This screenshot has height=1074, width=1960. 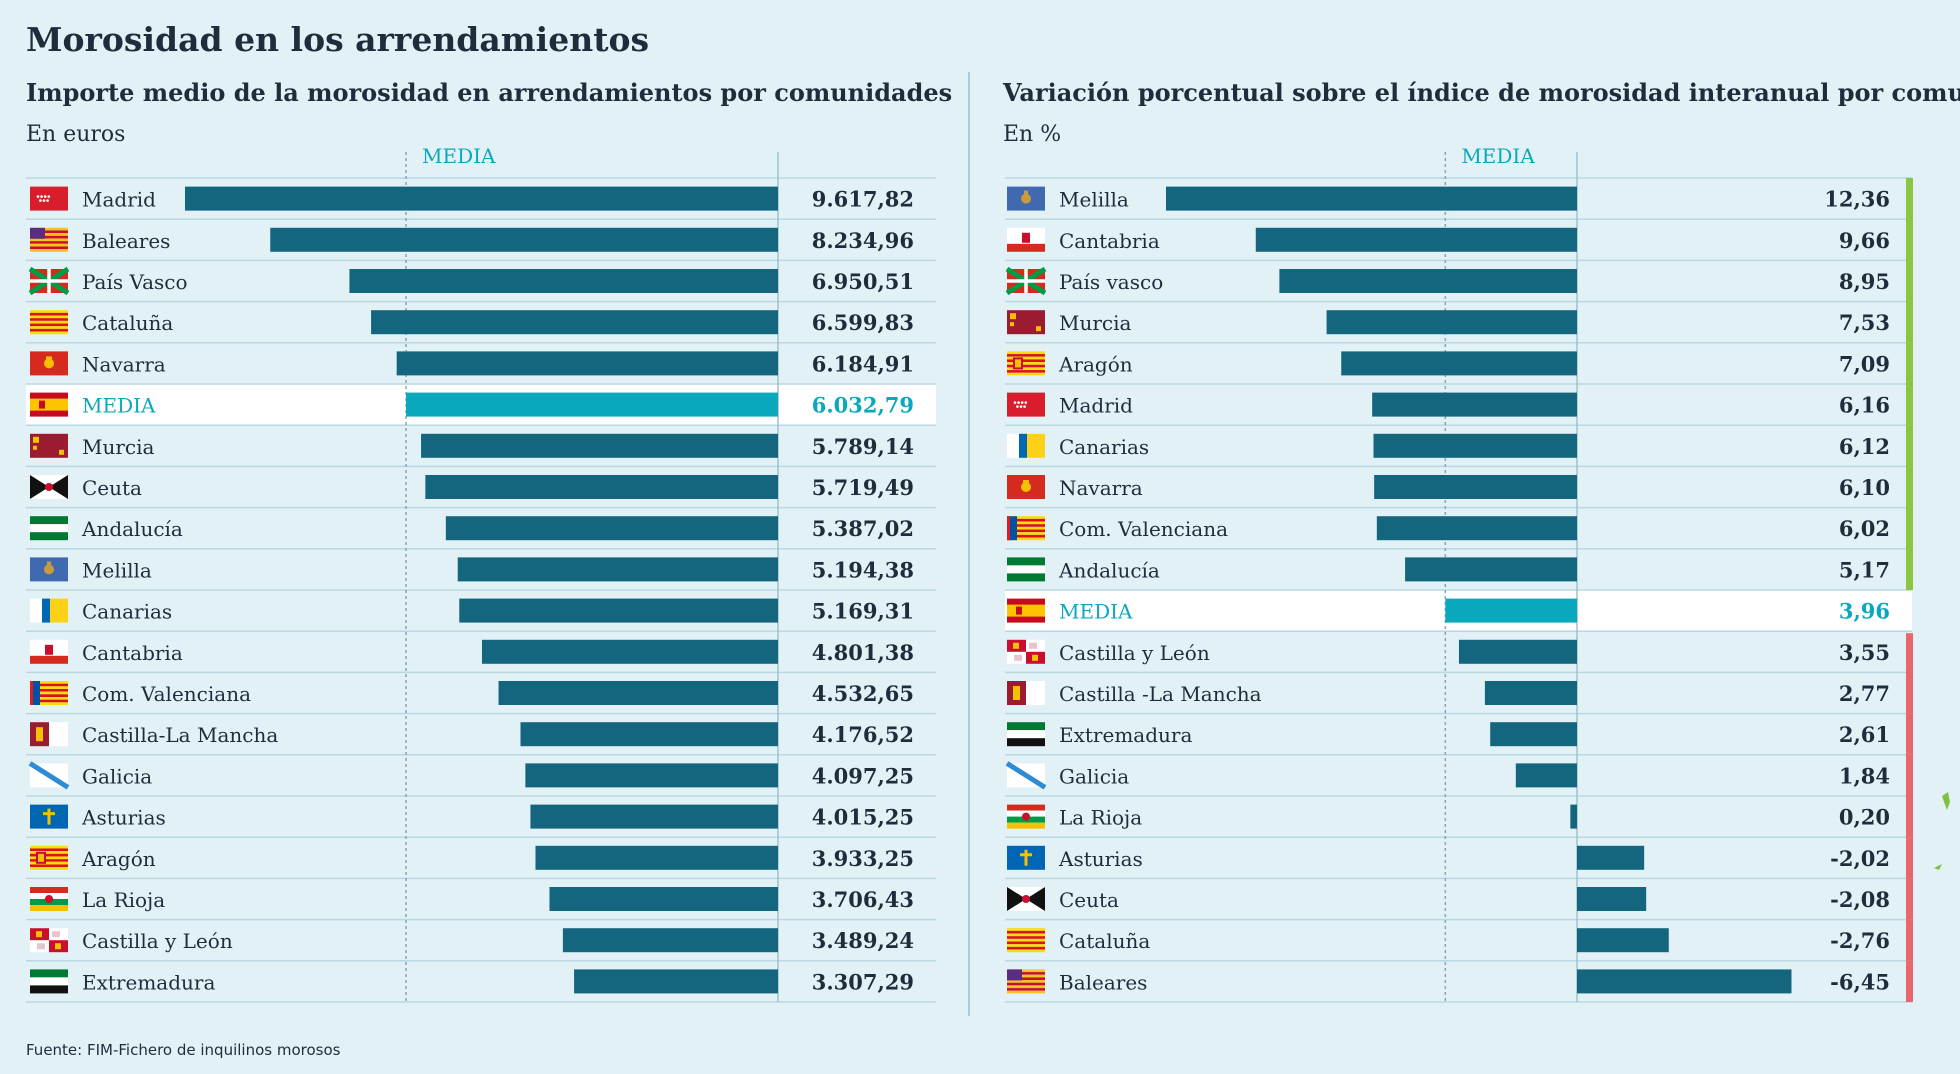 I want to click on category-label-andalucia: Andalucía, so click(x=1109, y=570).